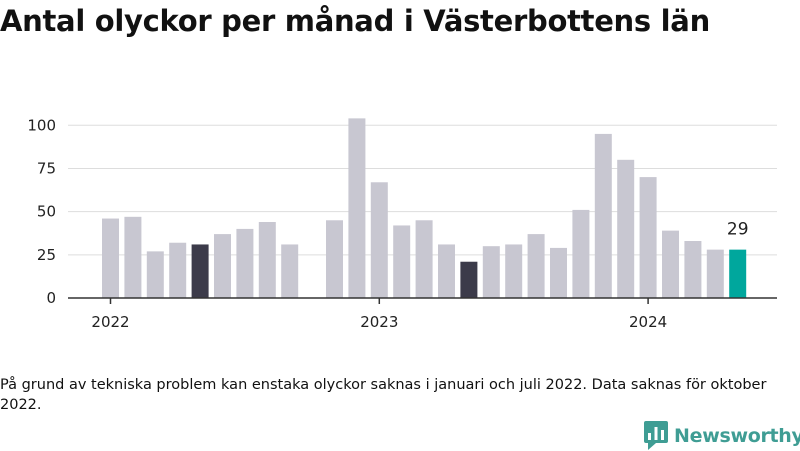  I want to click on brand-logo: Newsworthy, so click(722, 436).